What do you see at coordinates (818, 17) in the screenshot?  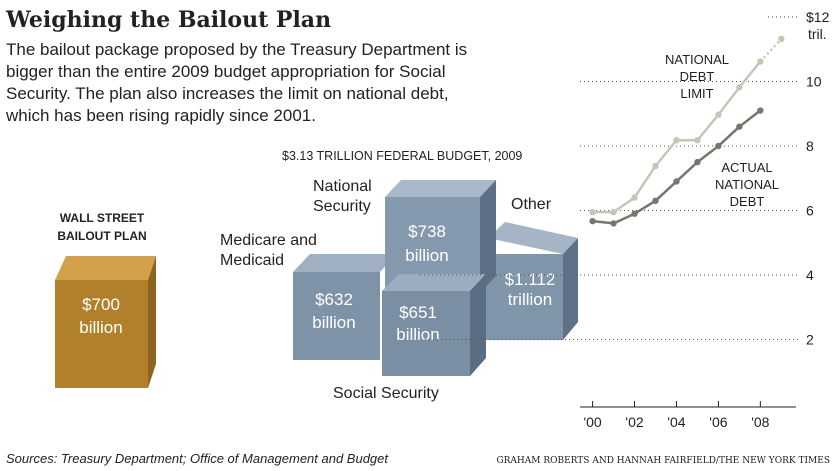 I see `y-tick-label: $12` at bounding box center [818, 17].